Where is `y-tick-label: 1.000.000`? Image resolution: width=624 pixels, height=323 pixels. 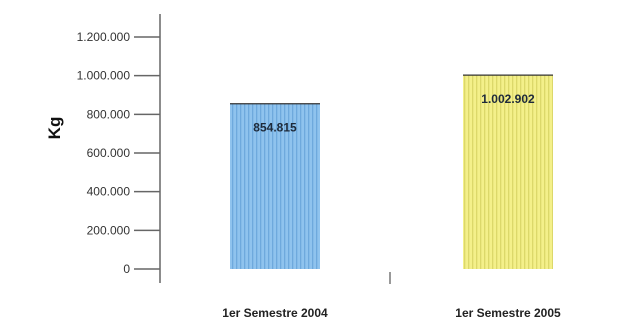
y-tick-label: 1.000.000 is located at coordinates (104, 76).